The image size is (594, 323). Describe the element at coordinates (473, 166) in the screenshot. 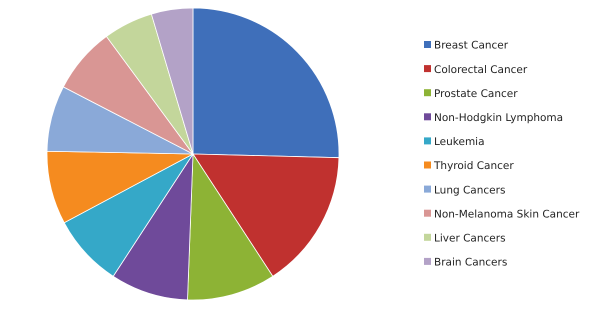

I see `legend-label: Thyroid Cancer` at that location.